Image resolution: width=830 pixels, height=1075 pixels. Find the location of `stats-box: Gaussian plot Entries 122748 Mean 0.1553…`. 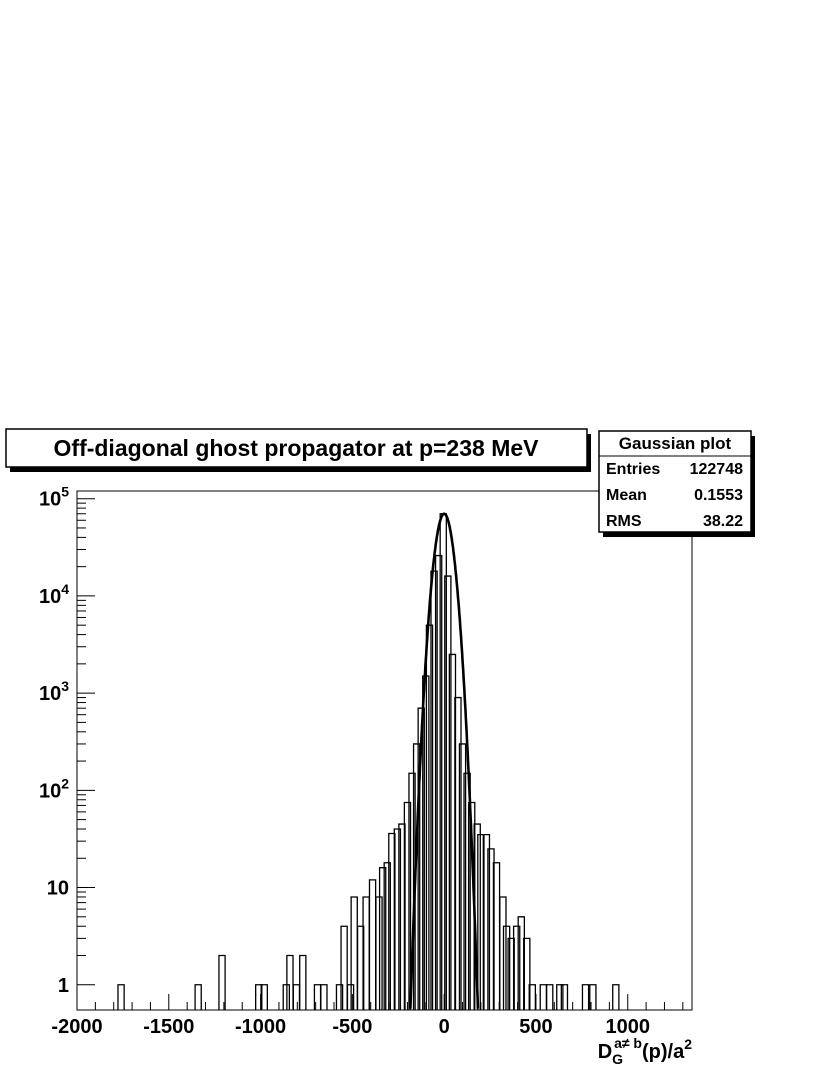

stats-box: Gaussian plot Entries 122748 Mean 0.1553… is located at coordinates (676, 483).